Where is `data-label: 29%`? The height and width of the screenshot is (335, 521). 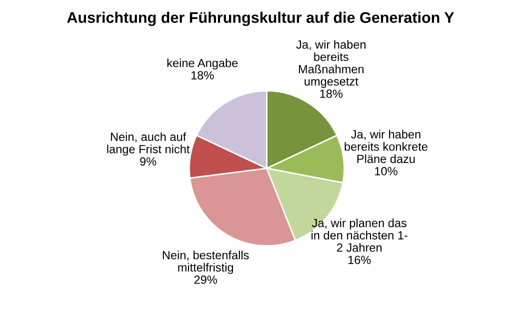 data-label: 29% is located at coordinates (205, 280).